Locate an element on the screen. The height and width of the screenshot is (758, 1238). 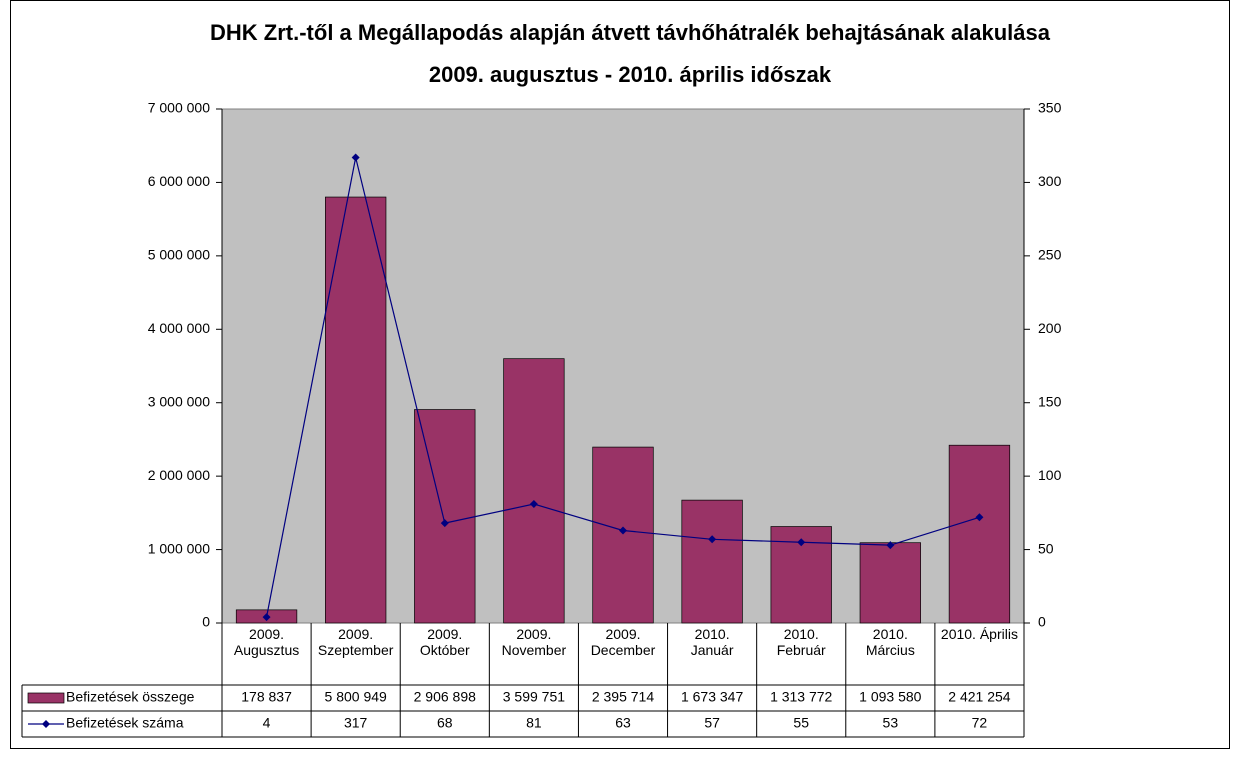
table-value: 57 is located at coordinates (712, 723).